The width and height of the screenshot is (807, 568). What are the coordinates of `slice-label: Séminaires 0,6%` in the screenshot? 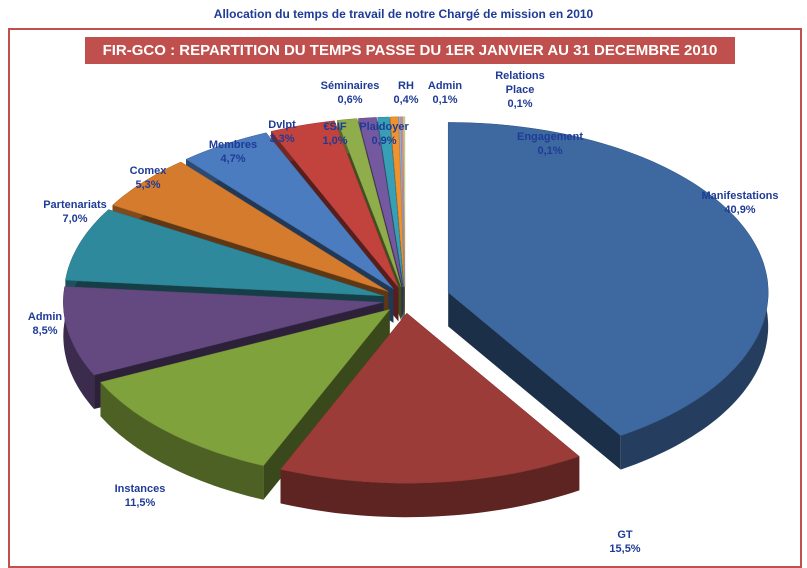 It's located at (350, 93).